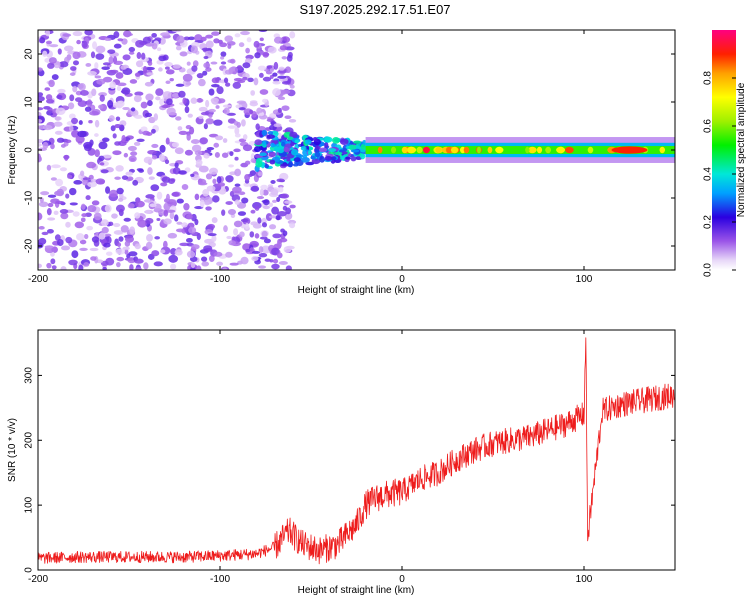 The height and width of the screenshot is (600, 750). Describe the element at coordinates (708, 222) in the screenshot. I see `colorbar-tick-label: 0.2` at that location.